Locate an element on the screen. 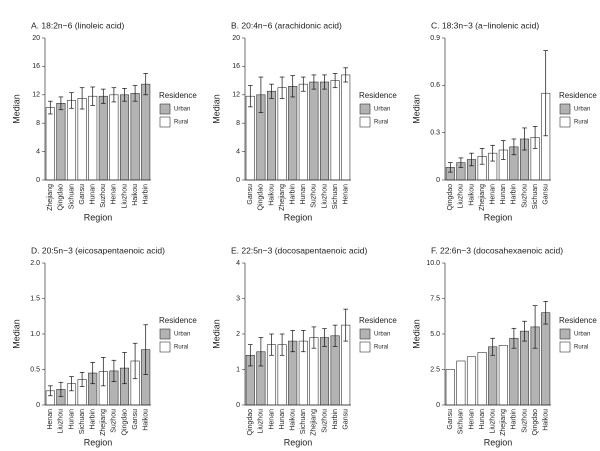 The height and width of the screenshot is (451, 600). y-tick-label: 3 is located at coordinates (238, 298).